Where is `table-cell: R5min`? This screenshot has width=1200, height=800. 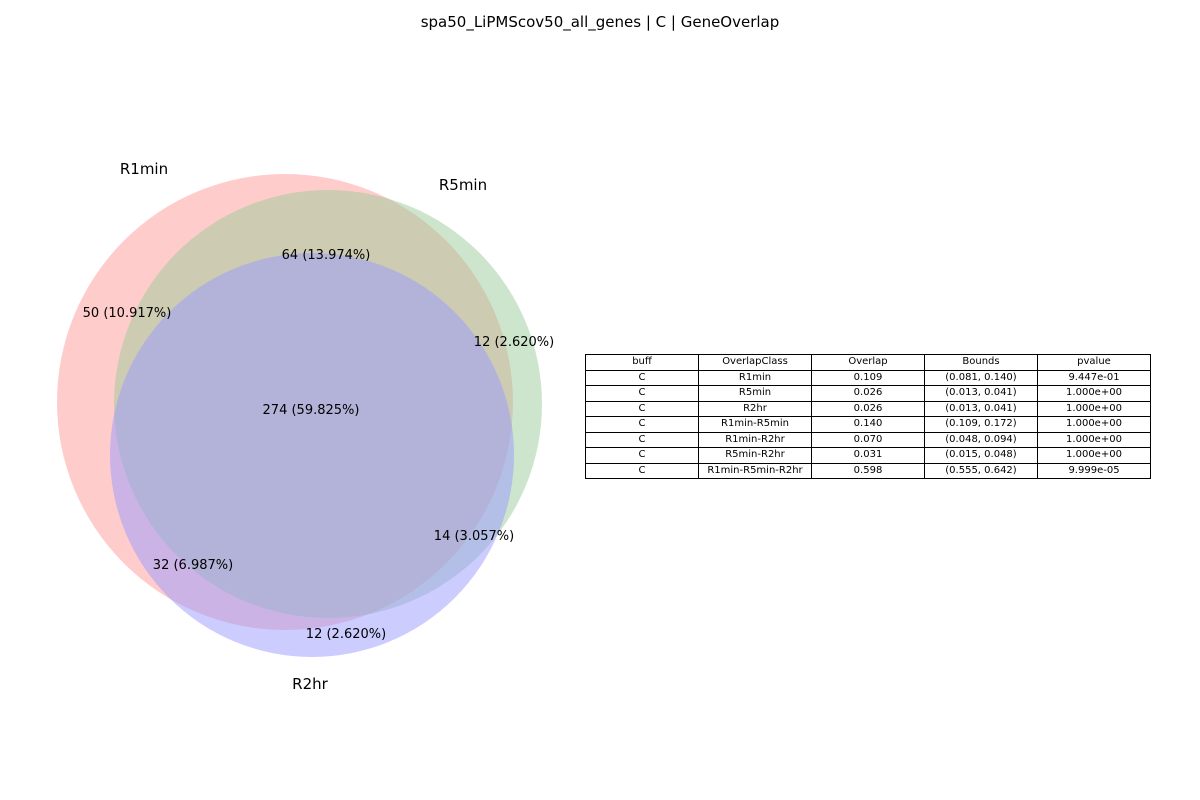
table-cell: R5min is located at coordinates (755, 393).